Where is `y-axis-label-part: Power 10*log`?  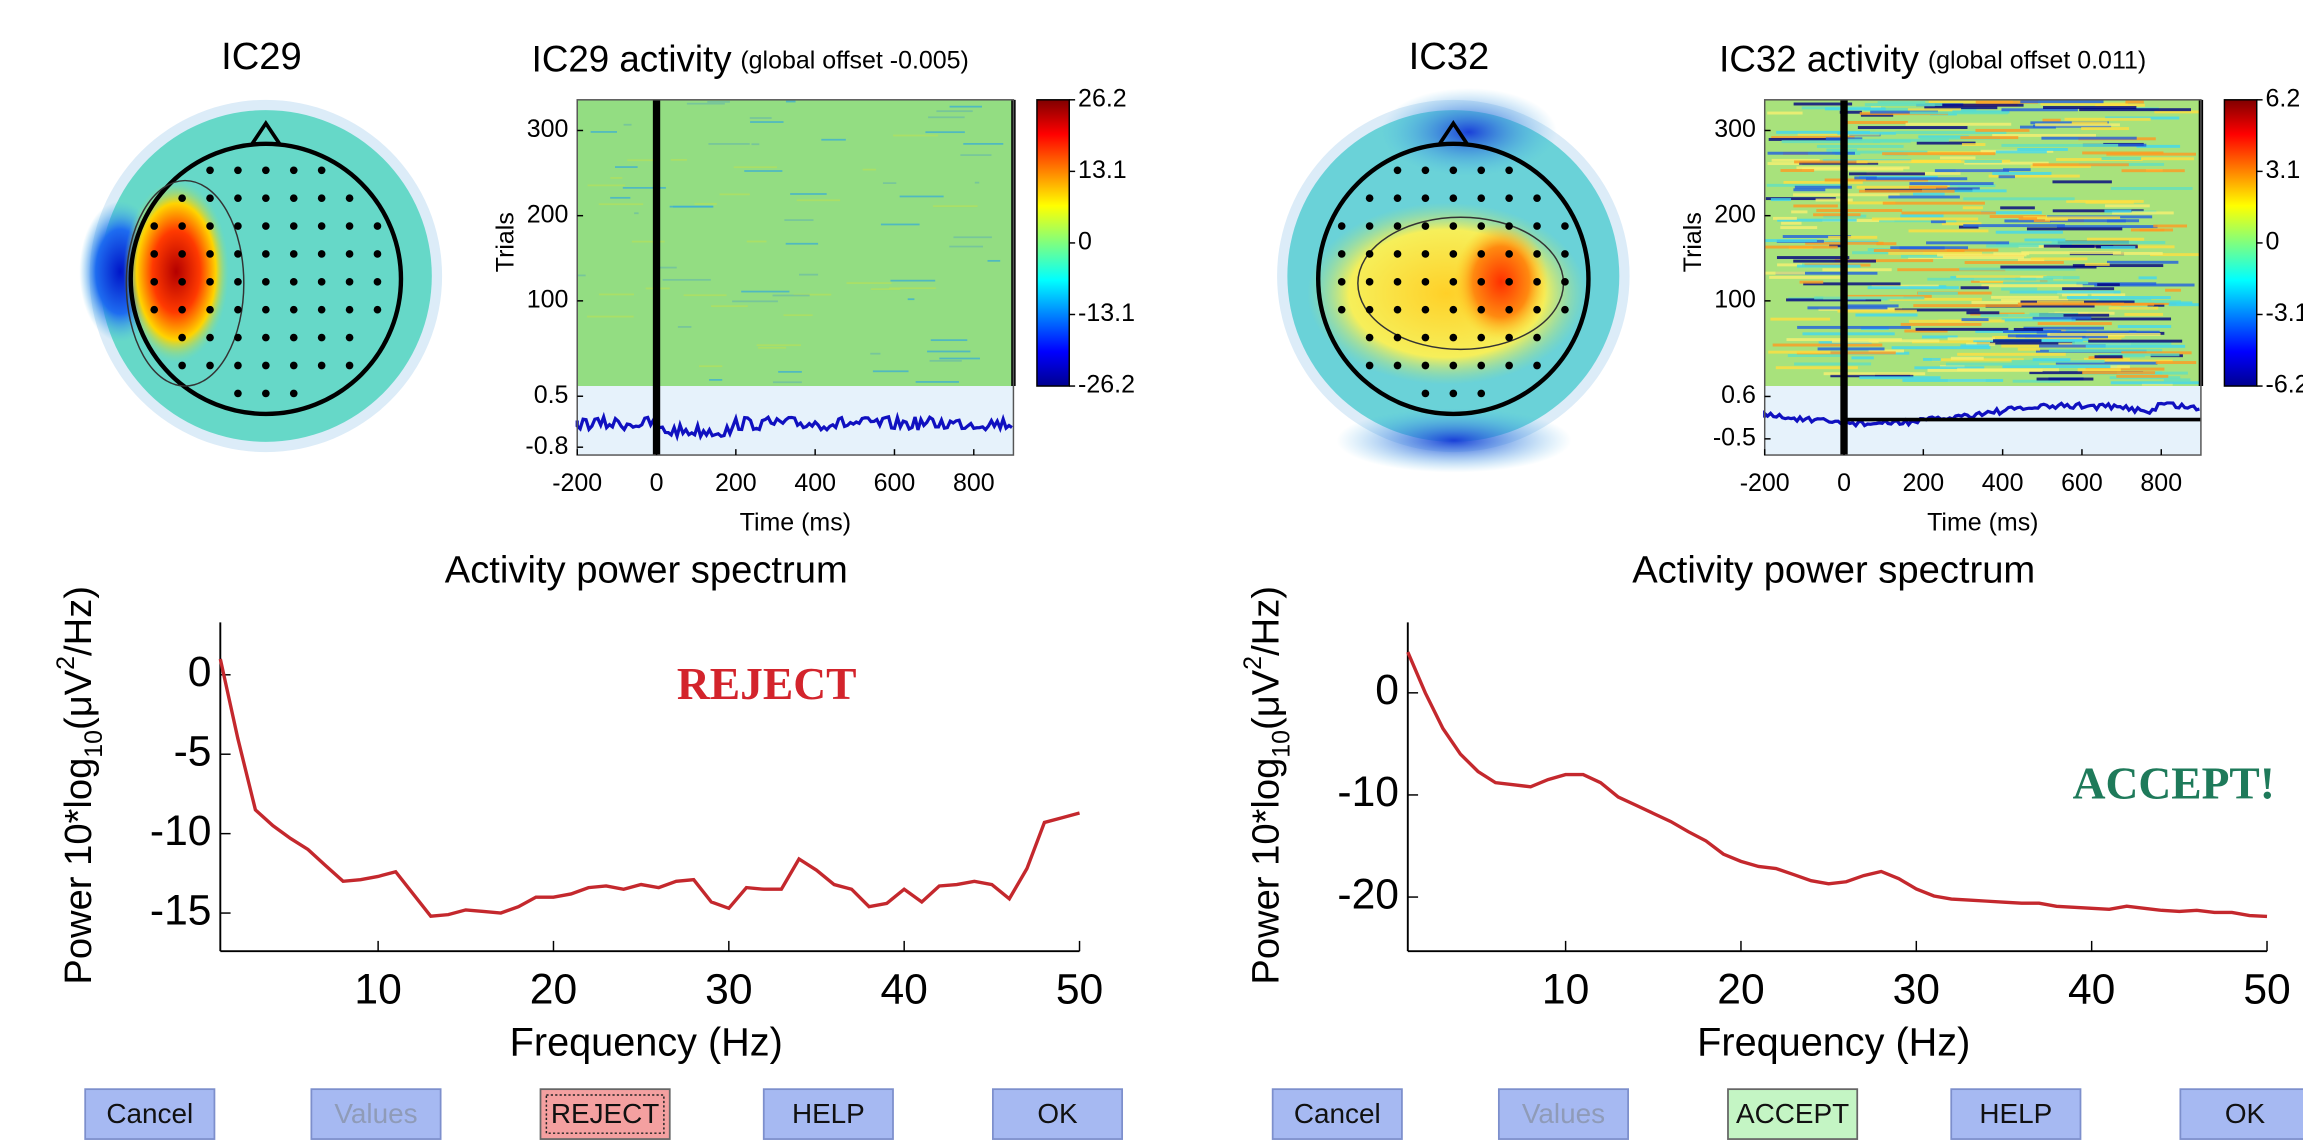
y-axis-label-part: Power 10*log is located at coordinates (1265, 871).